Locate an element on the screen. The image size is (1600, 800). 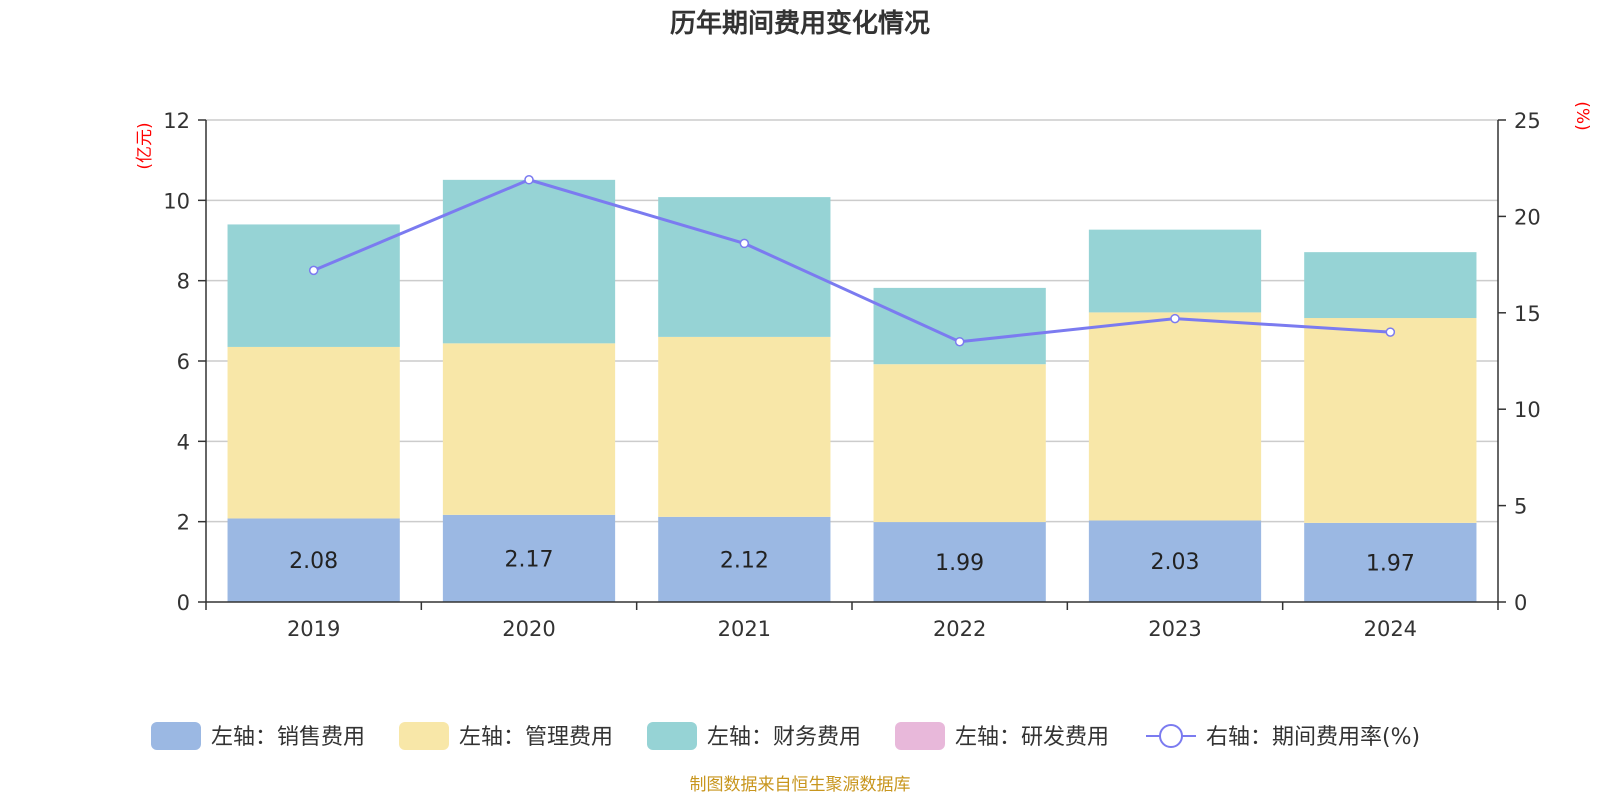
x-axis-tick-label: 2020 is located at coordinates (528, 629).